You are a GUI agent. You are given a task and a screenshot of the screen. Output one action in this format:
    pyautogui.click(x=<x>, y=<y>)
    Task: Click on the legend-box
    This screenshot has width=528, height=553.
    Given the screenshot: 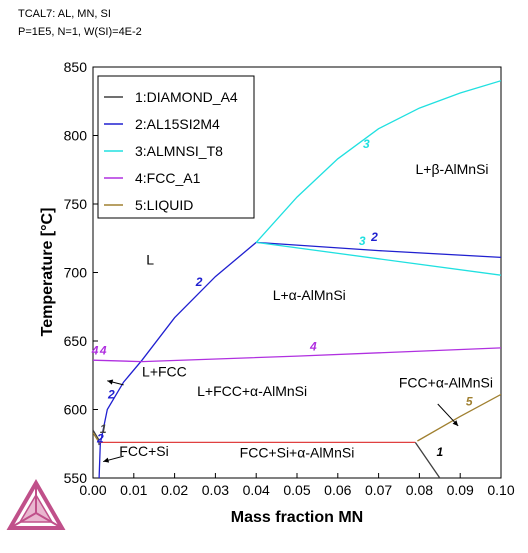 What is the action you would take?
    pyautogui.click(x=176, y=147)
    